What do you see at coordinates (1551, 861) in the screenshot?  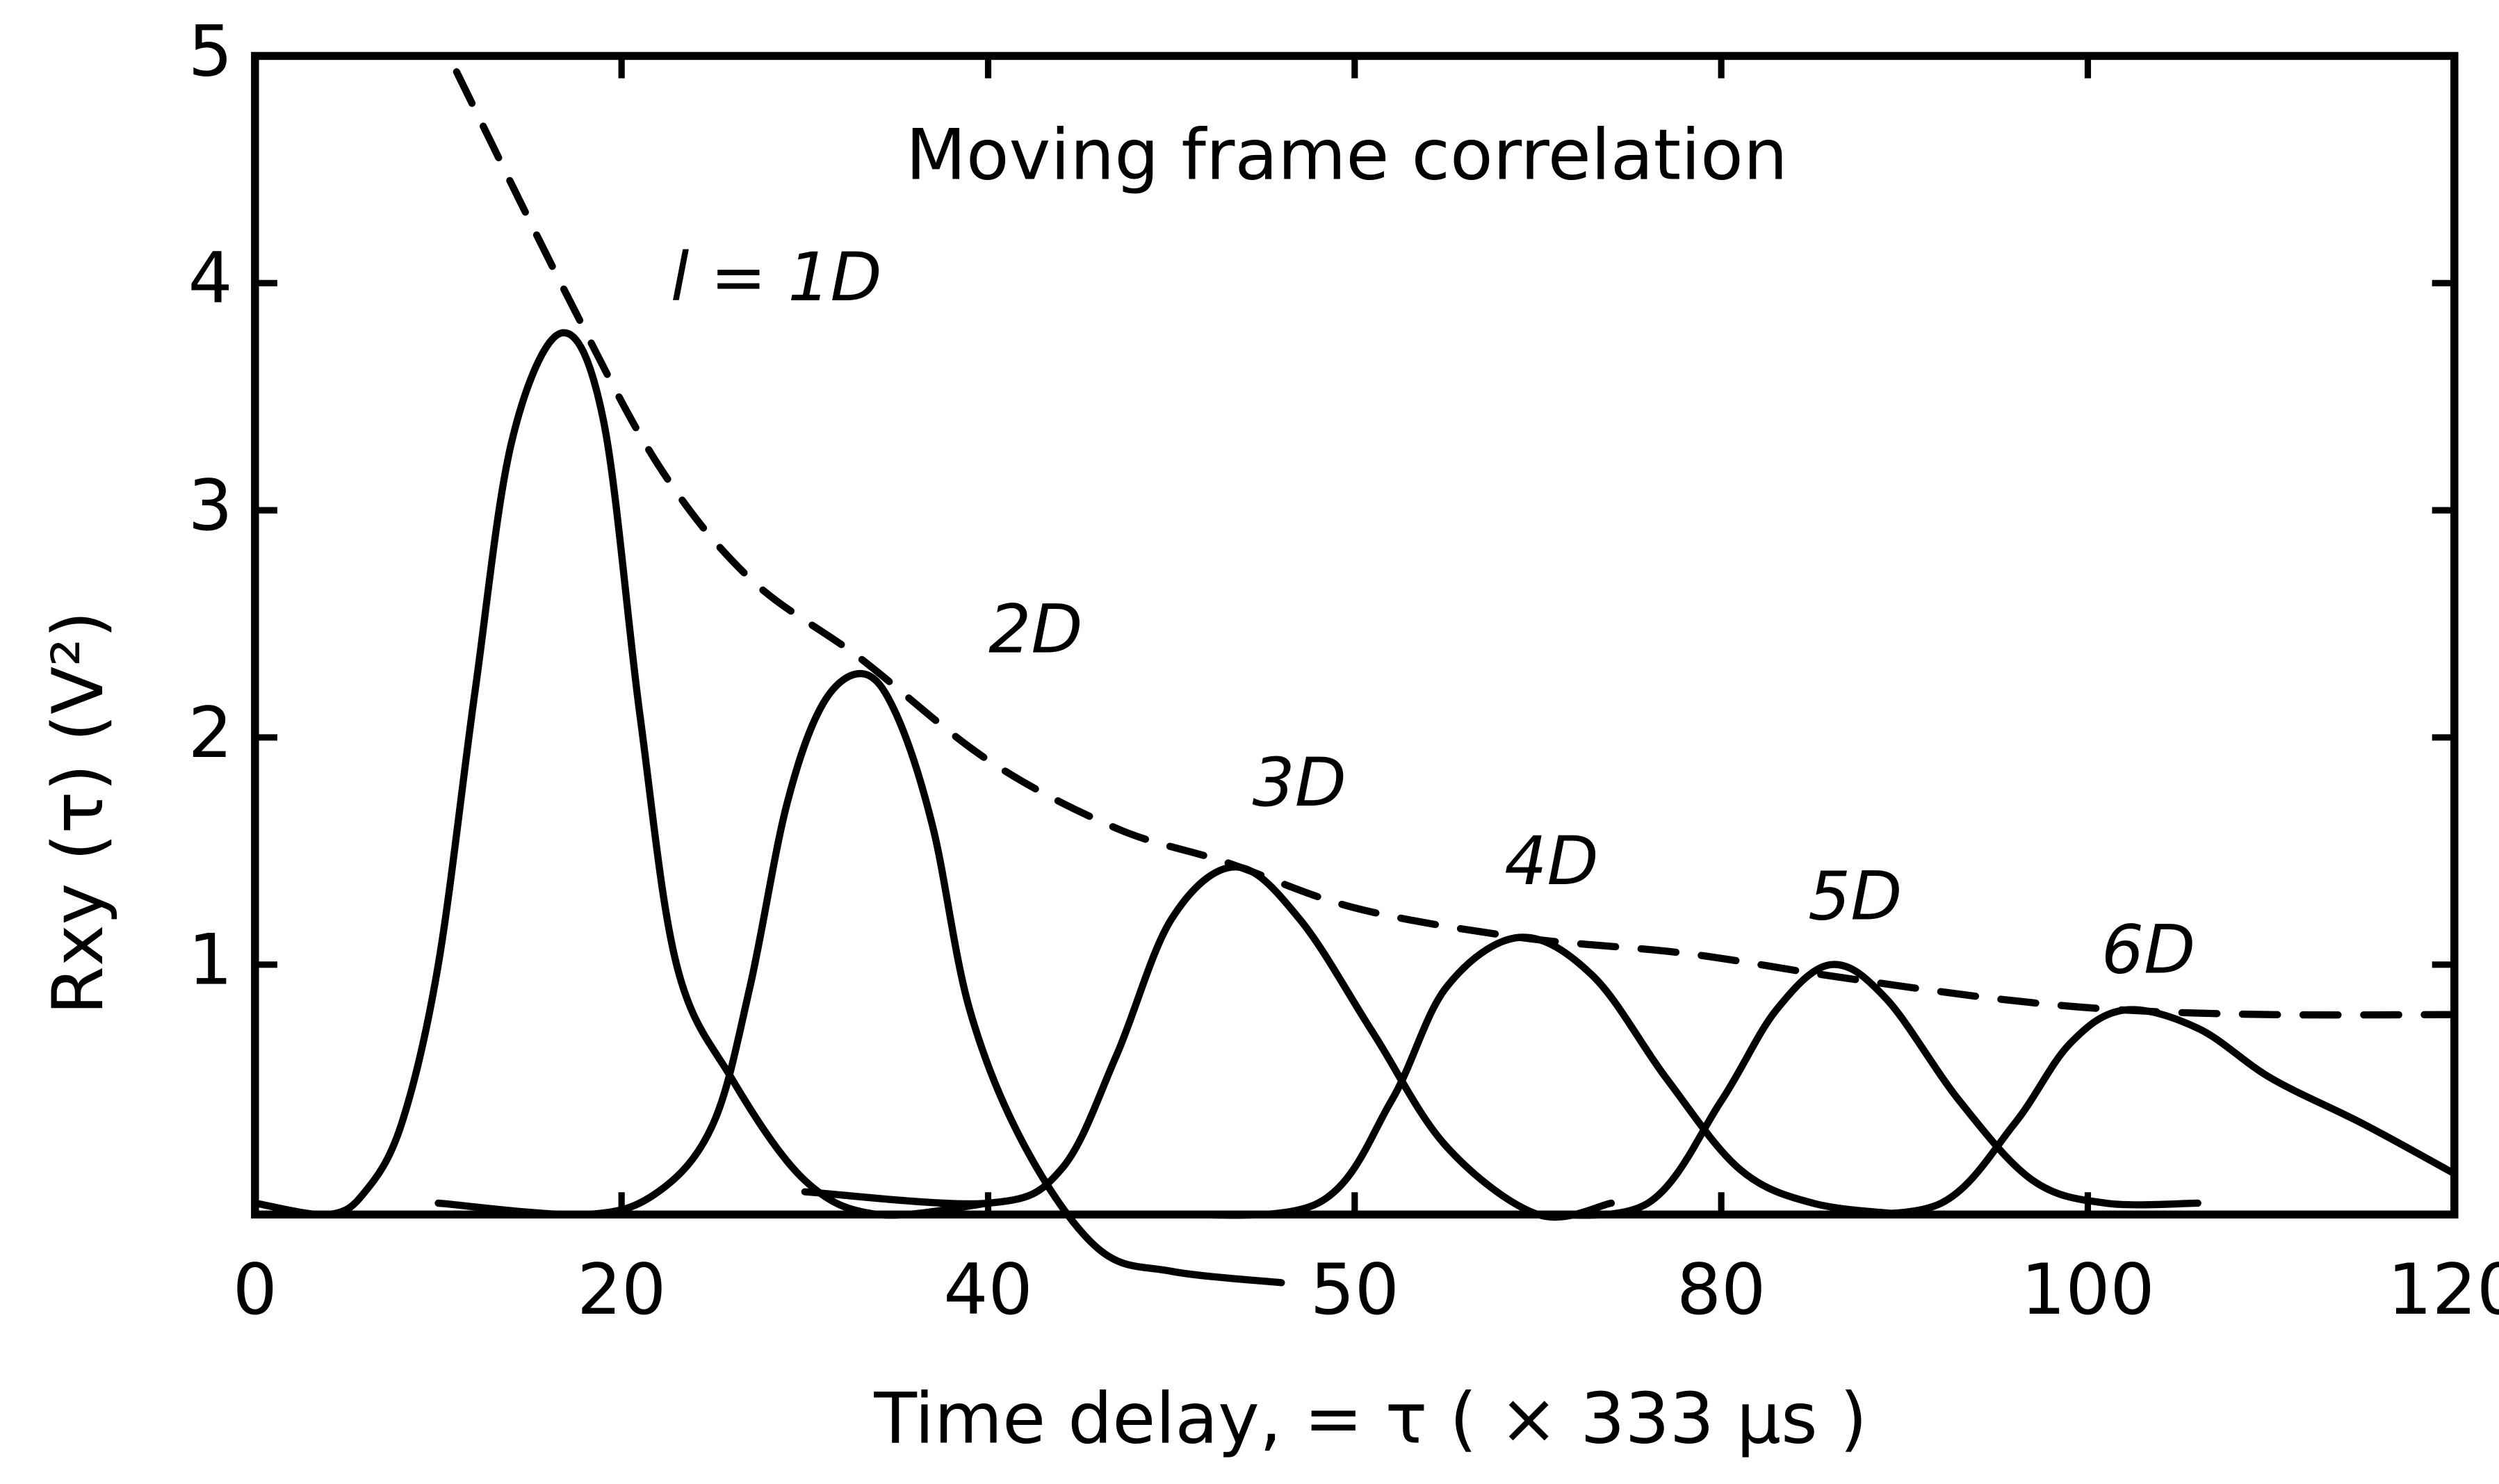 I see `curve-label: 4D` at bounding box center [1551, 861].